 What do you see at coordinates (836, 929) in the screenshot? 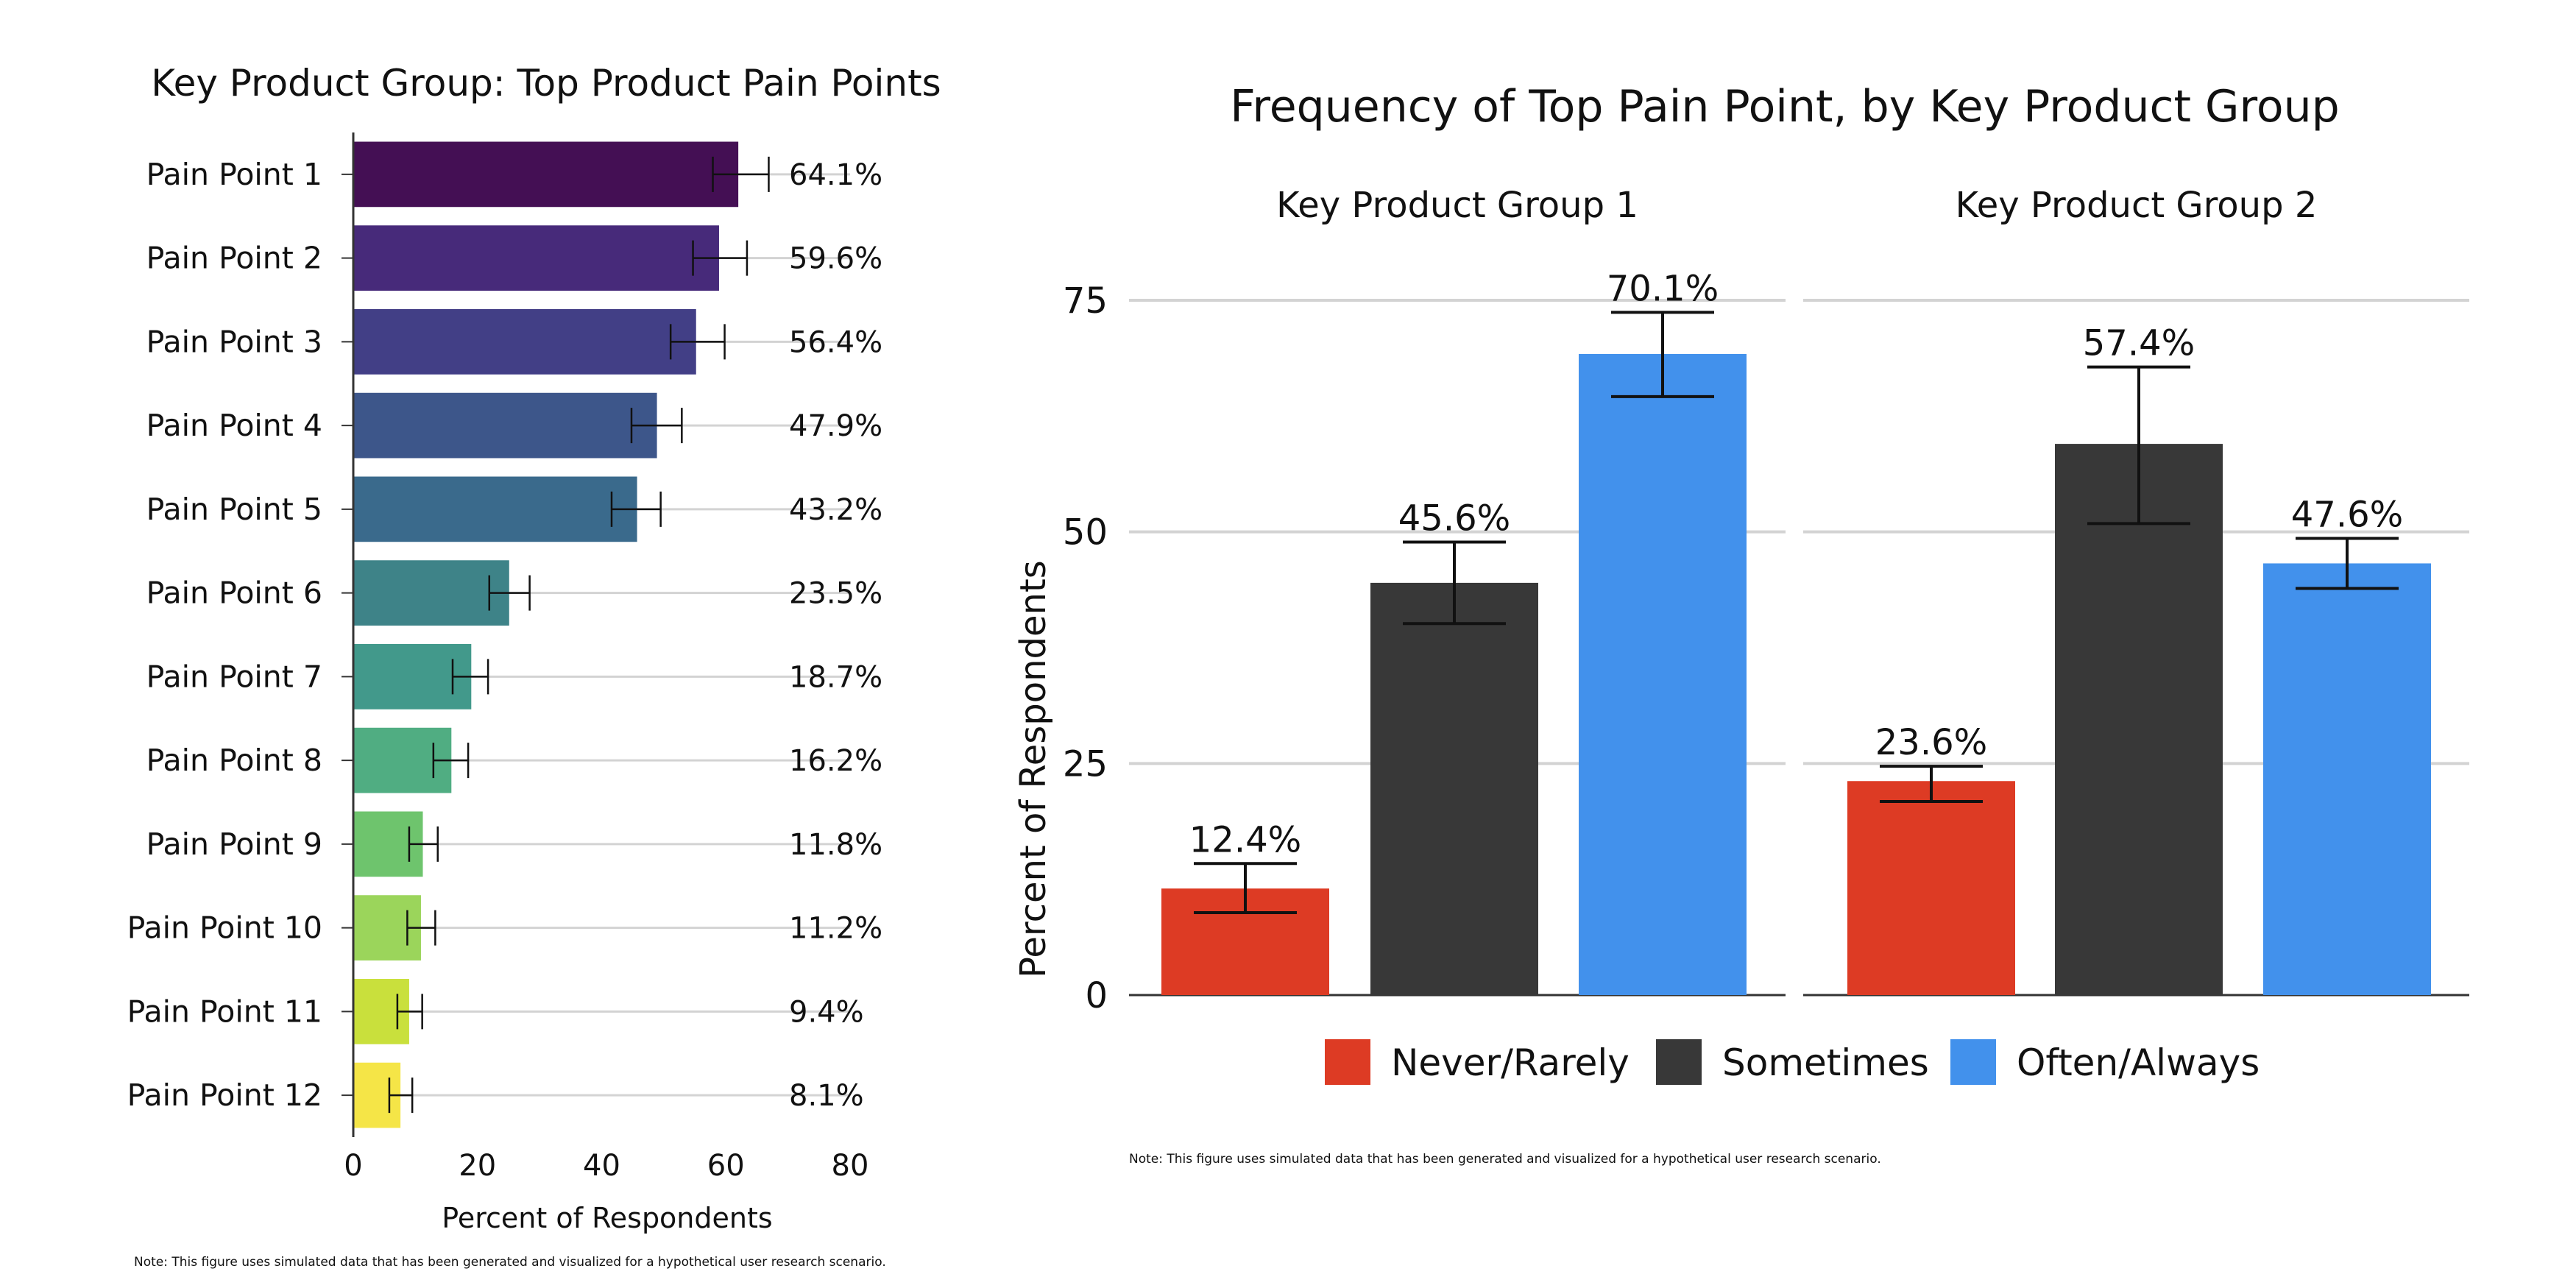
I see `value-label: 11.2%` at bounding box center [836, 929].